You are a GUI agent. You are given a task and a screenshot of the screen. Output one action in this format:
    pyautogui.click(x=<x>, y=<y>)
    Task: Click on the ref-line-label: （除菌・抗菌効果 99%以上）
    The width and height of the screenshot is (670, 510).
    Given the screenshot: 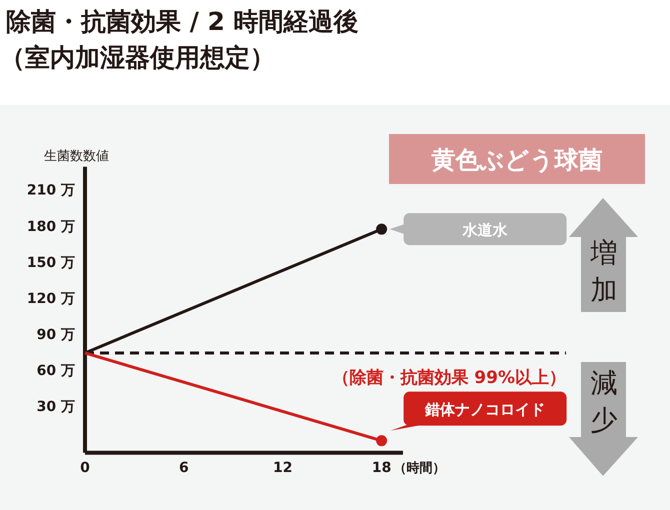 What is the action you would take?
    pyautogui.click(x=449, y=378)
    